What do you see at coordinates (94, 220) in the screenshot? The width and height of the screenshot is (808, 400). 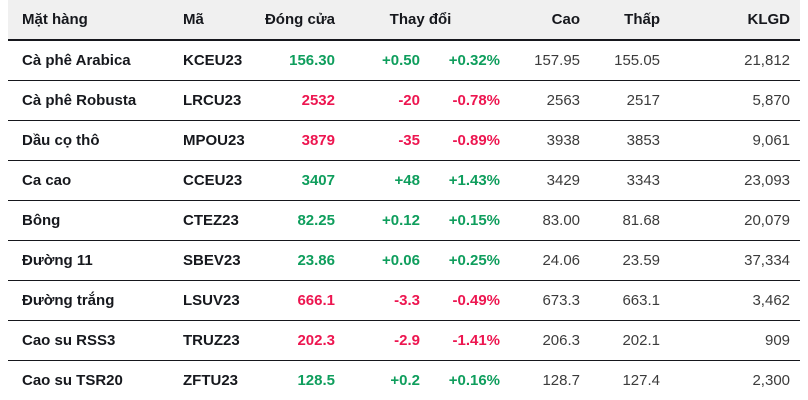 I see `item-name-cell: Bông` at bounding box center [94, 220].